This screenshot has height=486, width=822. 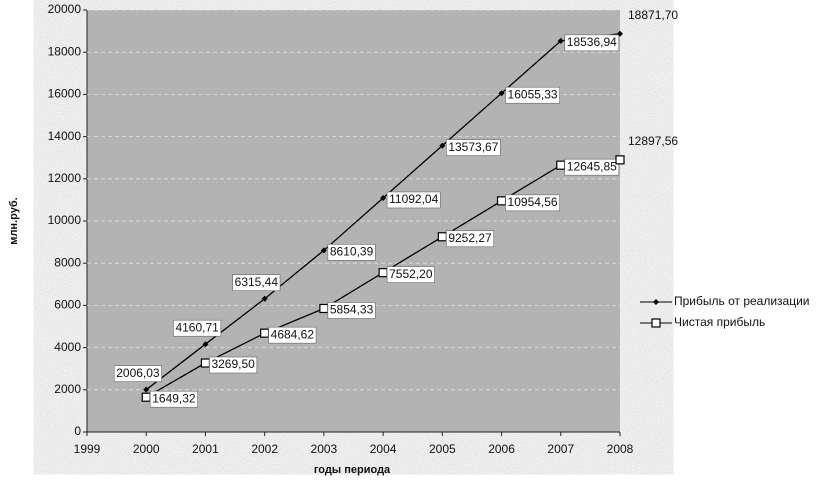 I want to click on data-label: 4160,71, so click(x=197, y=327).